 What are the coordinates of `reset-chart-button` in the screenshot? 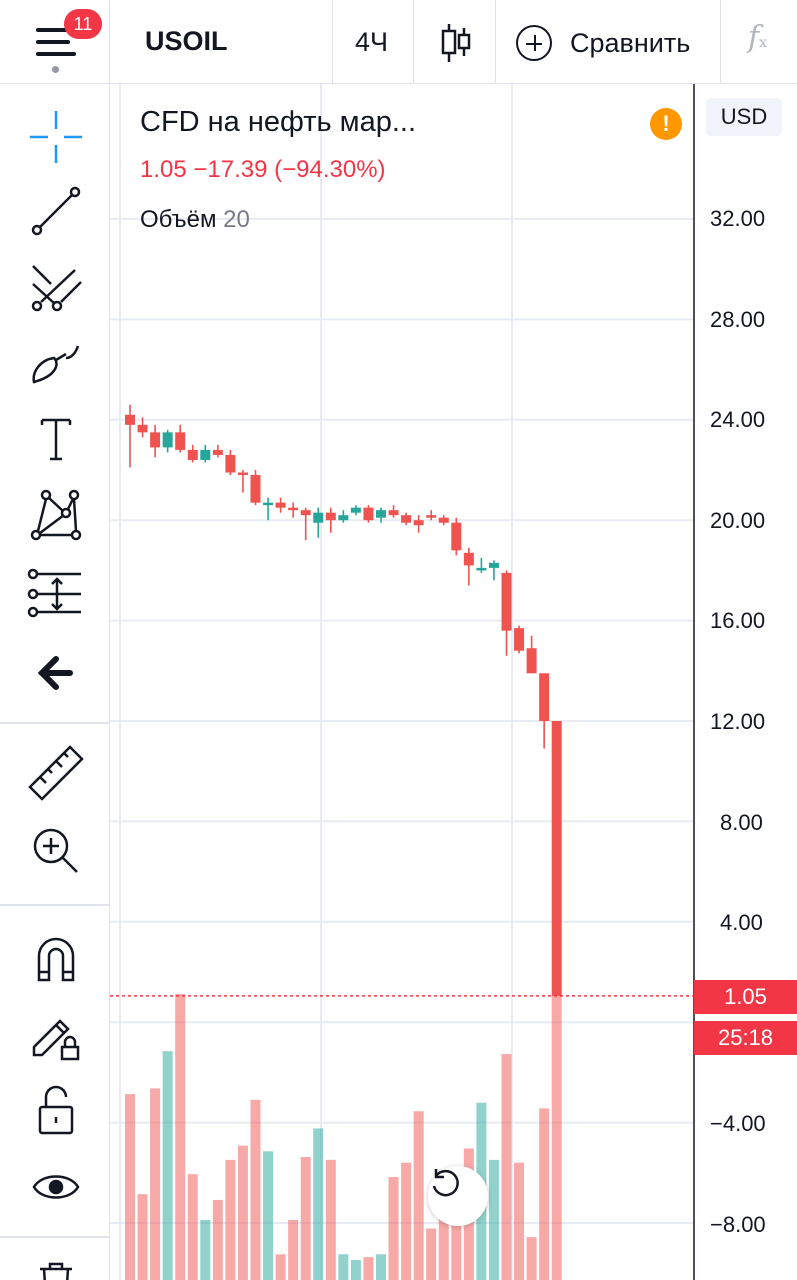 It's located at (458, 1196).